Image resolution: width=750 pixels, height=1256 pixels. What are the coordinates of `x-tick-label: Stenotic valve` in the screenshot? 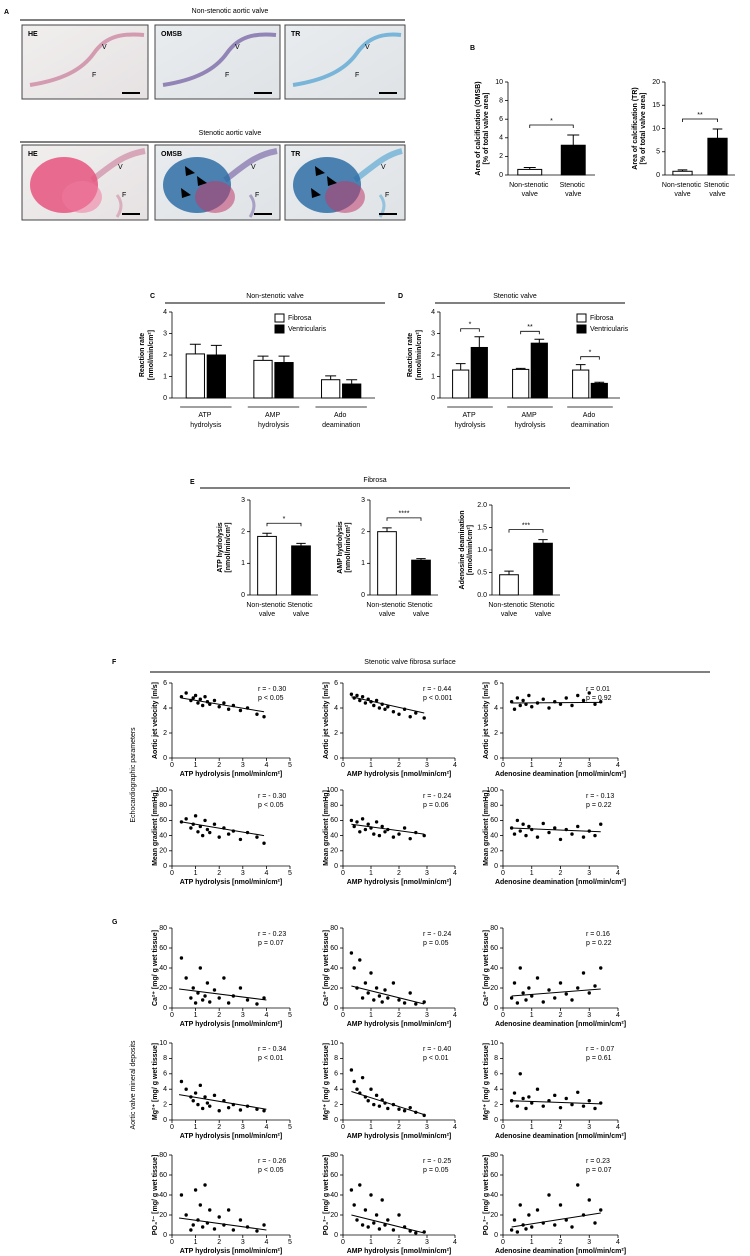 It's located at (300, 610).